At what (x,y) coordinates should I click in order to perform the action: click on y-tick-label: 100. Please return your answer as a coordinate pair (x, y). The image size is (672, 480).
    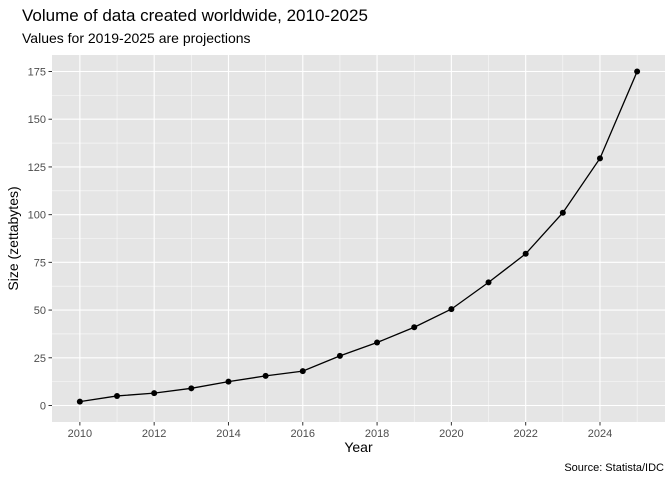
    Looking at the image, I should click on (37, 216).